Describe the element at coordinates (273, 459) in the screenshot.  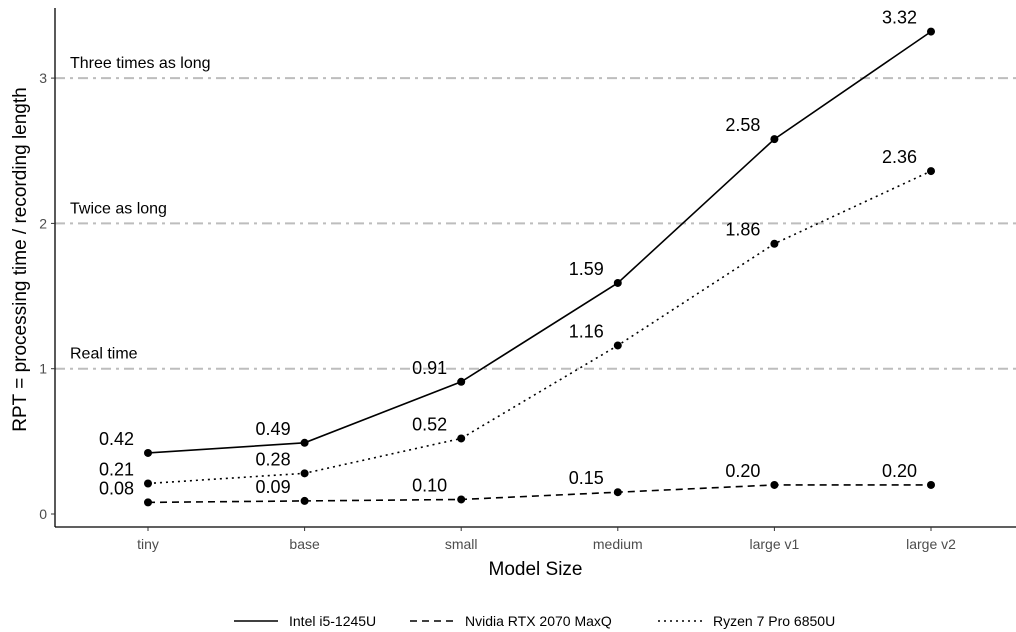
I see `data-label: 0.28` at that location.